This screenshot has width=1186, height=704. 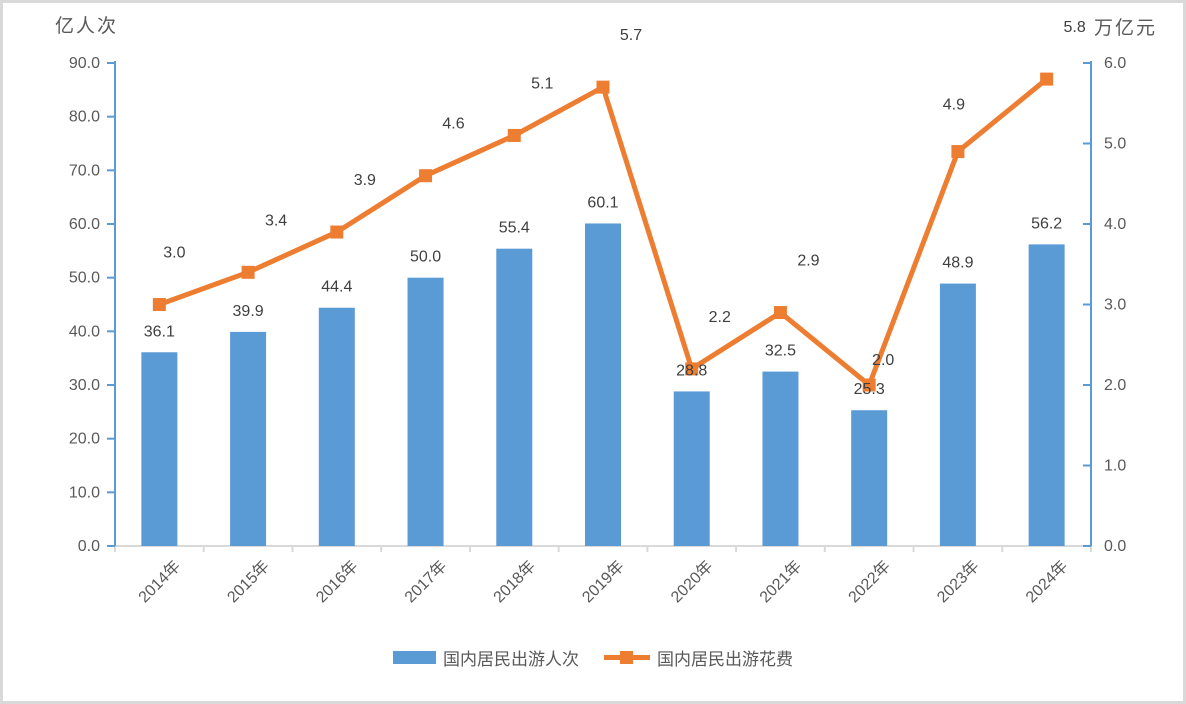 I want to click on bar-label-2016年: 44.4, so click(x=336, y=287).